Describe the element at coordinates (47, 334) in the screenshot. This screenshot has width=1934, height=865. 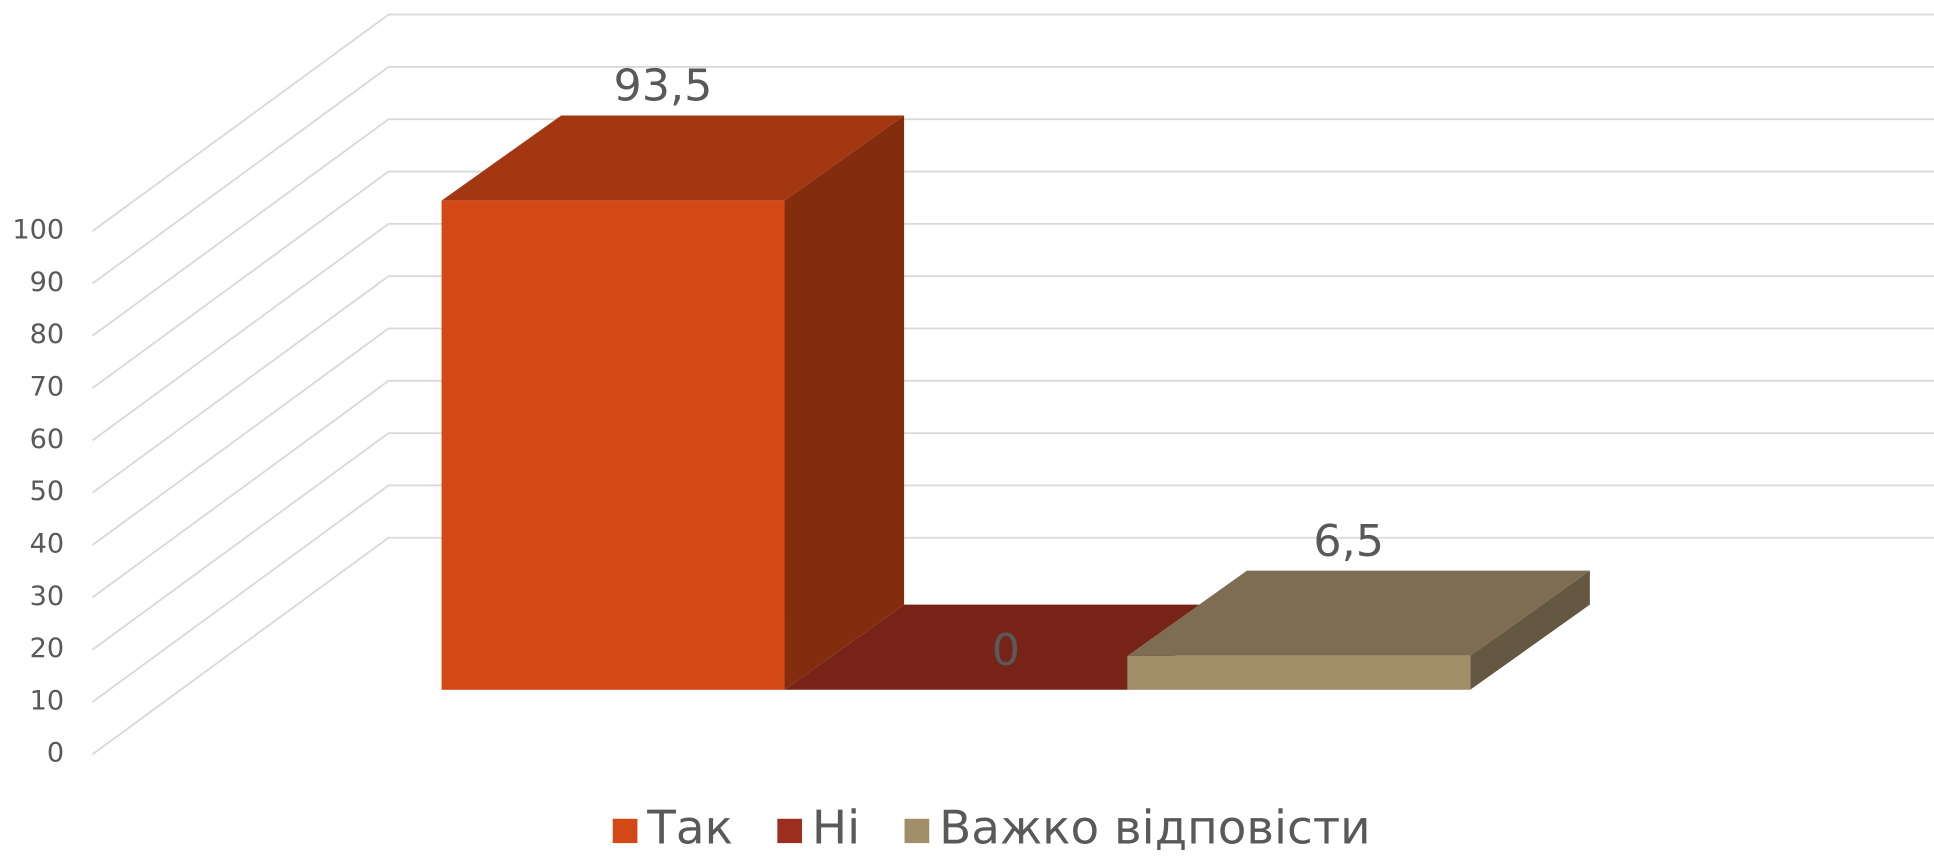
I see `y-tick-label: 80` at that location.